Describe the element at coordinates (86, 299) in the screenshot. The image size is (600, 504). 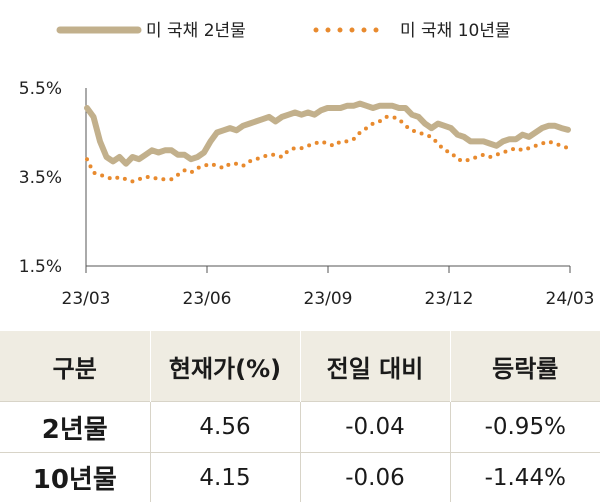
I see `x-tick-label: 23/03` at that location.